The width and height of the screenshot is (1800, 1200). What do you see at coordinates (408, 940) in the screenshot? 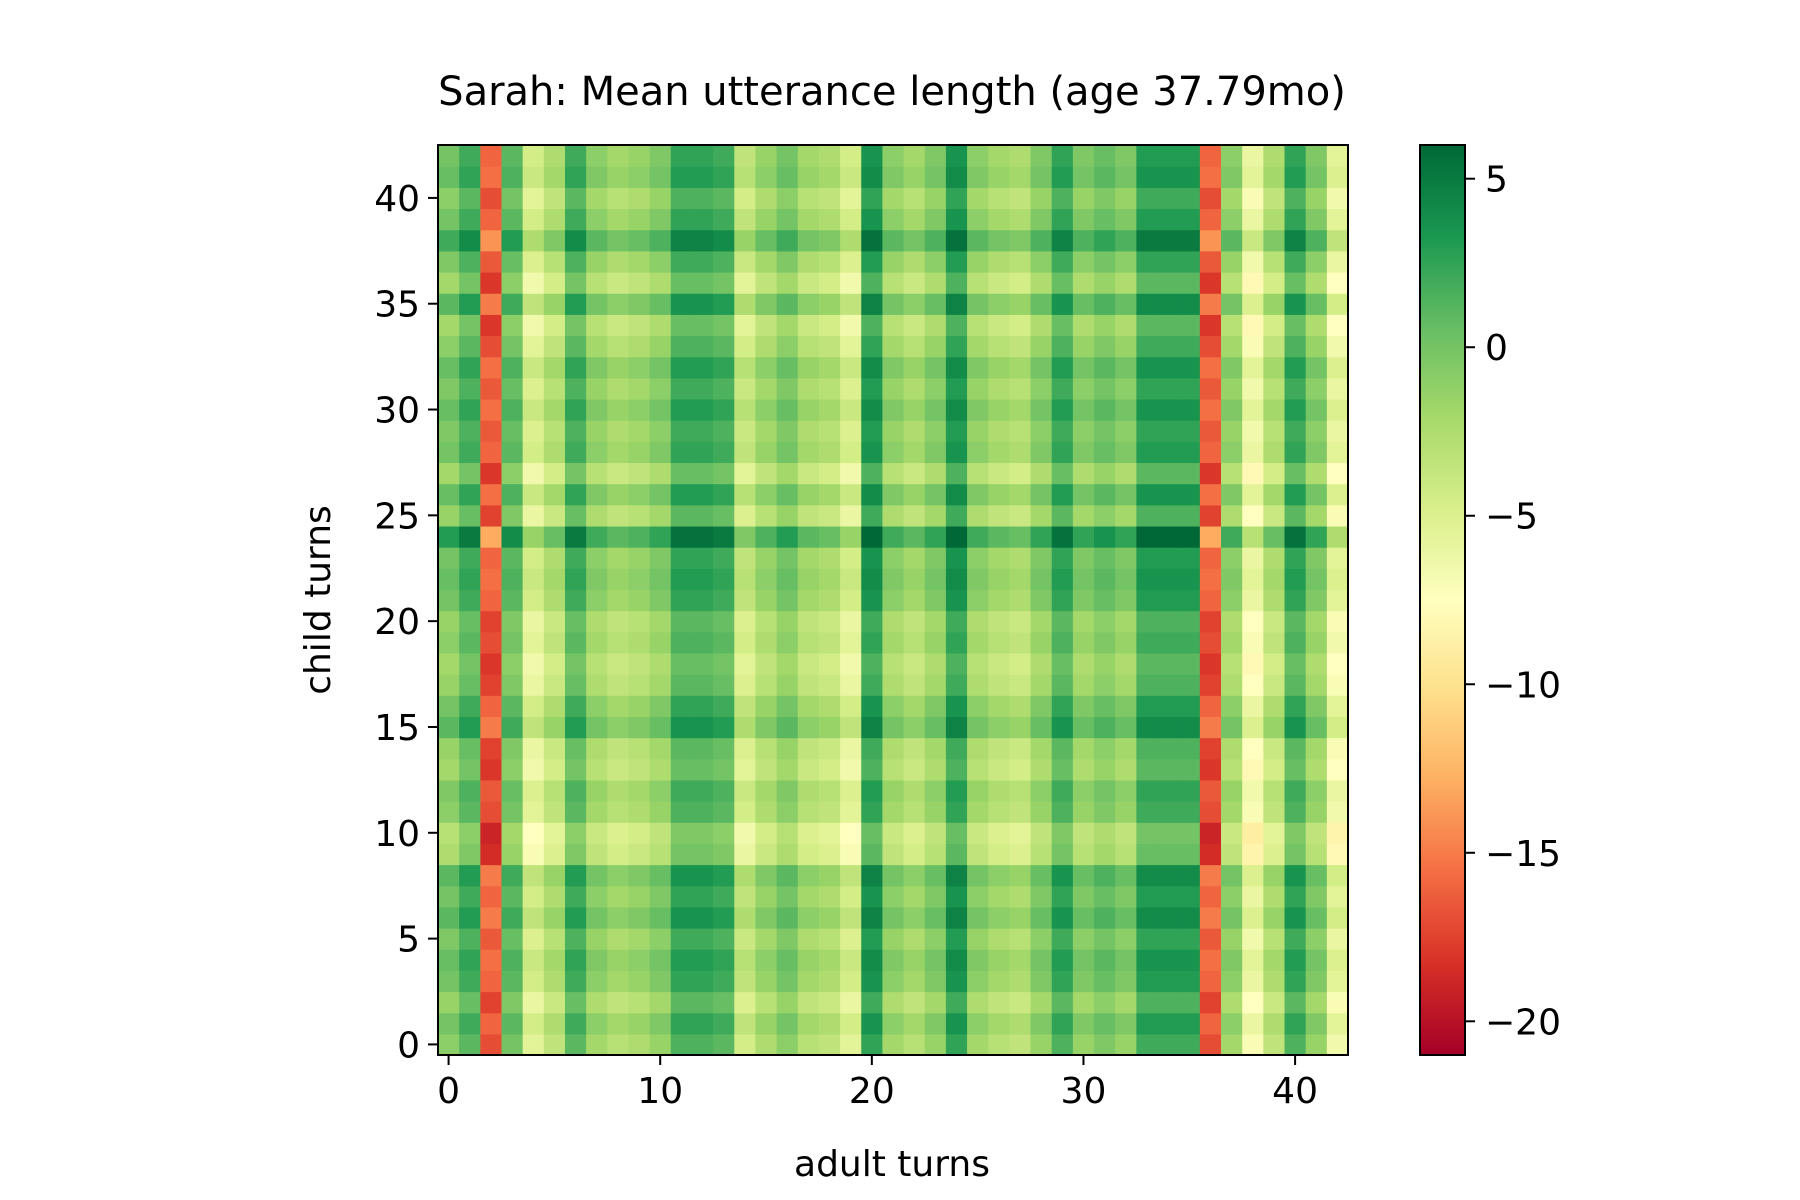
I see `y-tick-label: 5` at bounding box center [408, 940].